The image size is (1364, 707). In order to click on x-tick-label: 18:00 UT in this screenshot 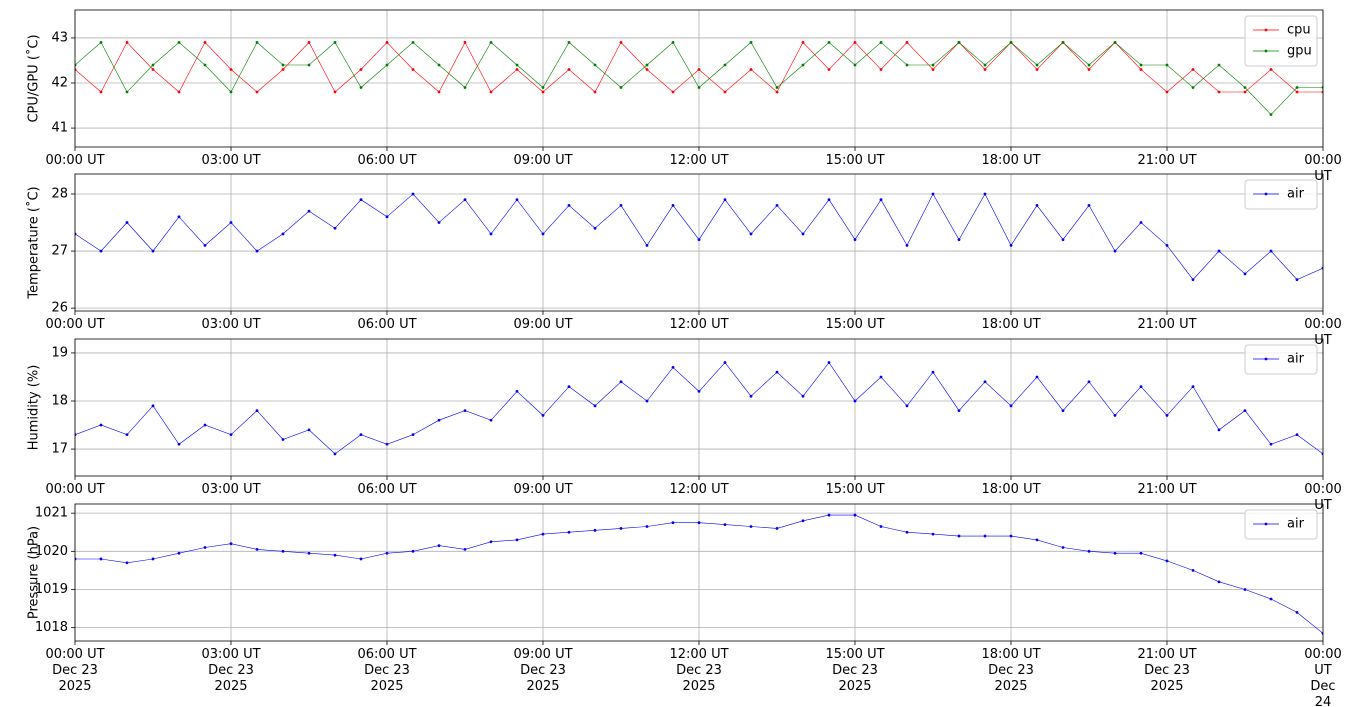, I will do `click(1011, 489)`.